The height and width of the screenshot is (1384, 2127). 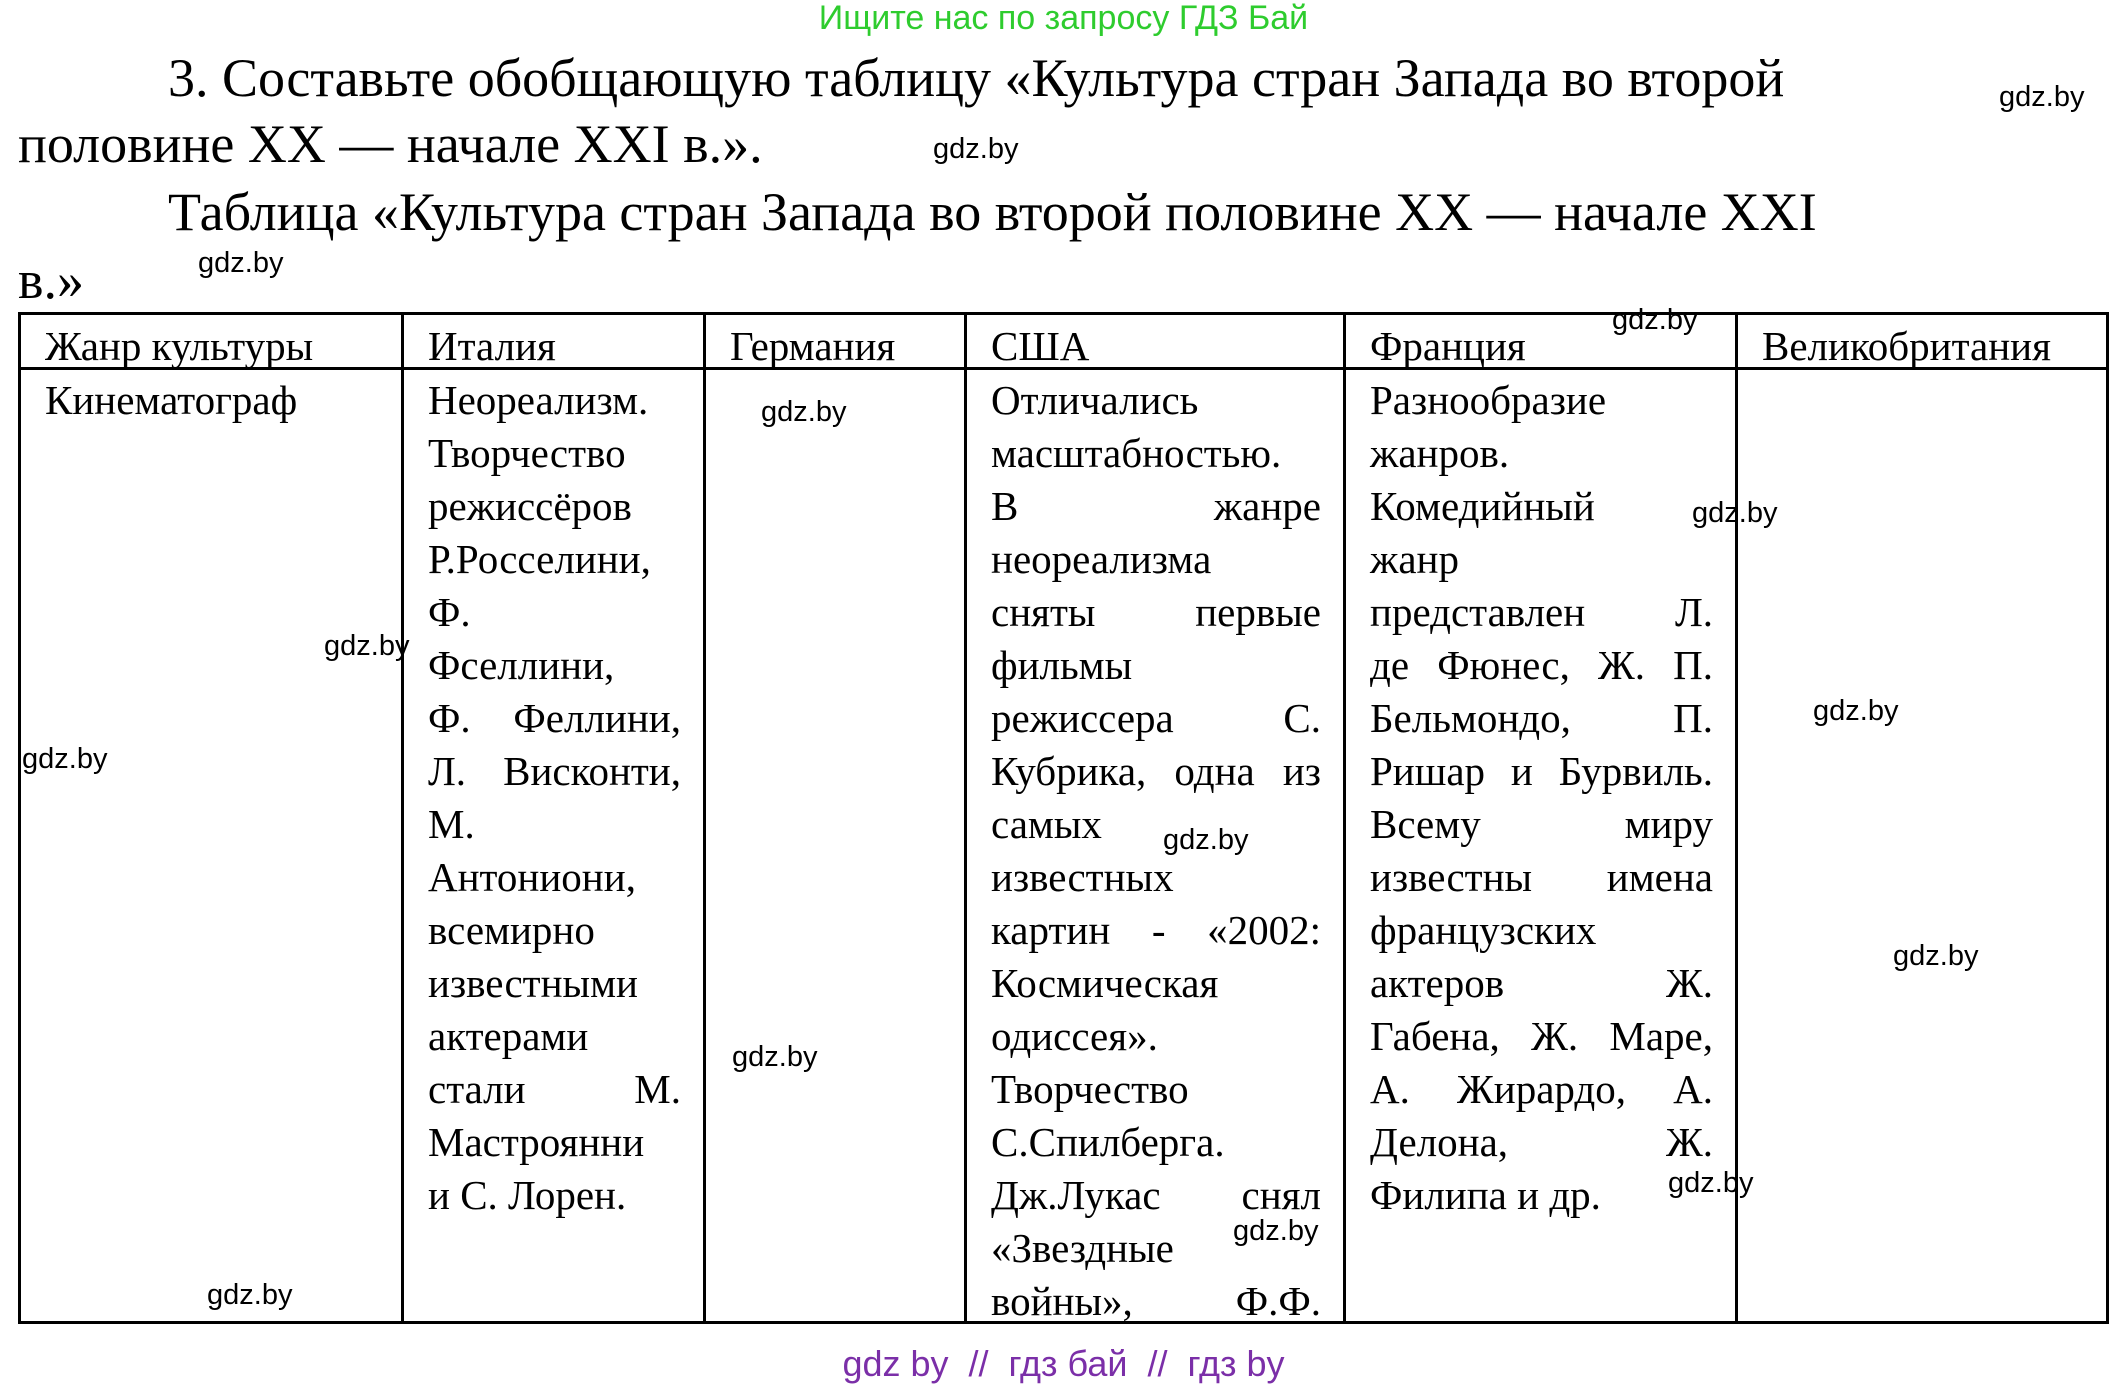 I want to click on cell-text-line: Р.Росселини,, so click(x=539, y=559).